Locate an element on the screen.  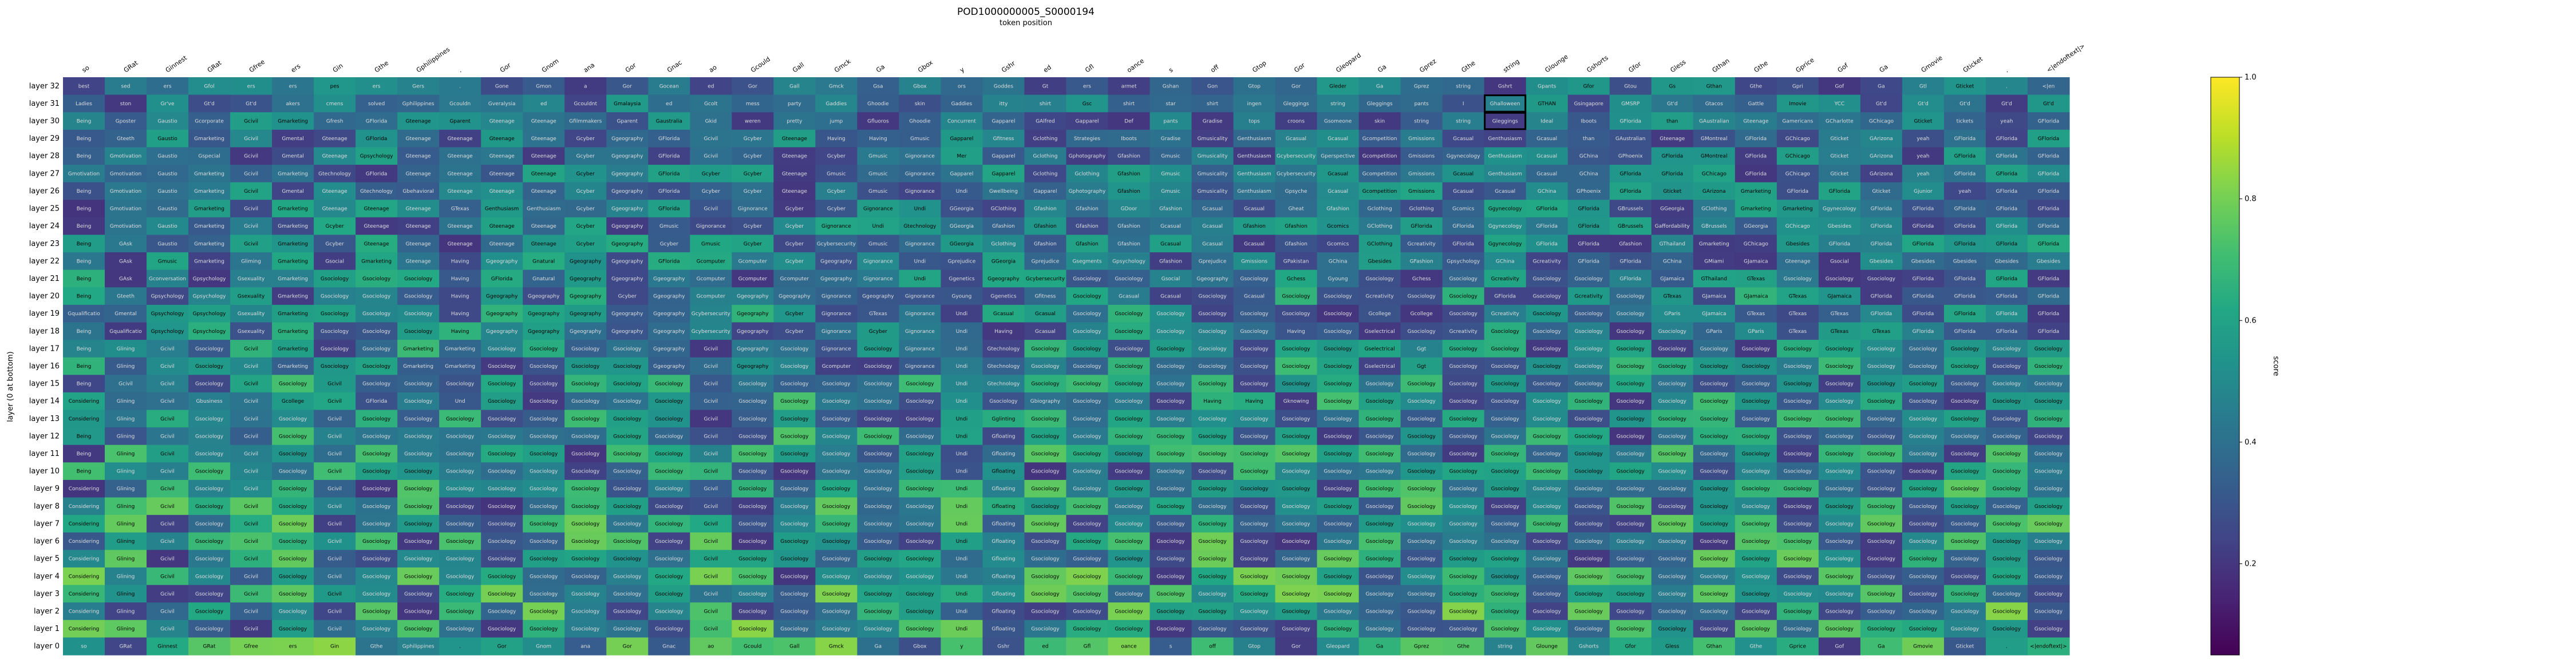
x-tick-label: Ginnest is located at coordinates (176, 64).